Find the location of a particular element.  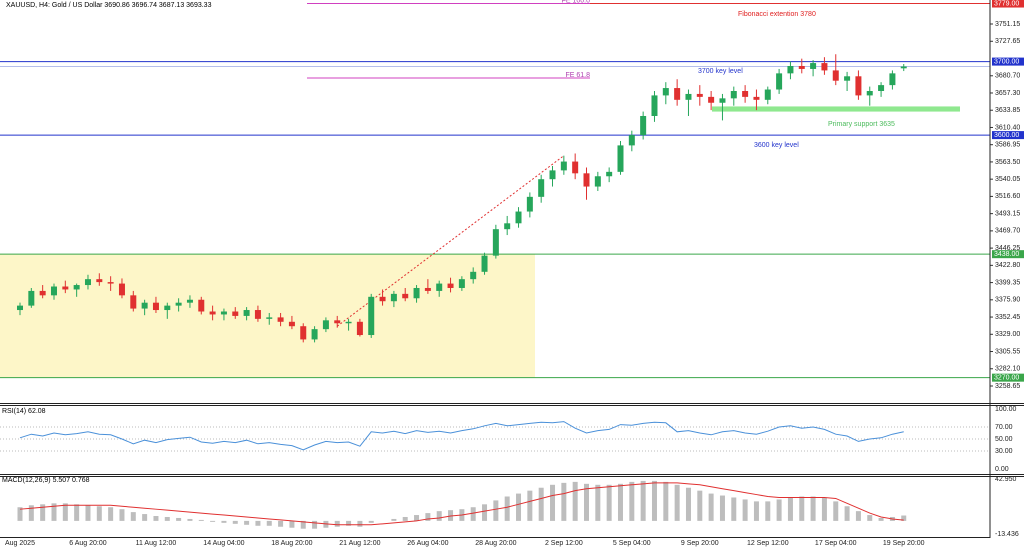

level-label: 3600.00 is located at coordinates (1006, 135).